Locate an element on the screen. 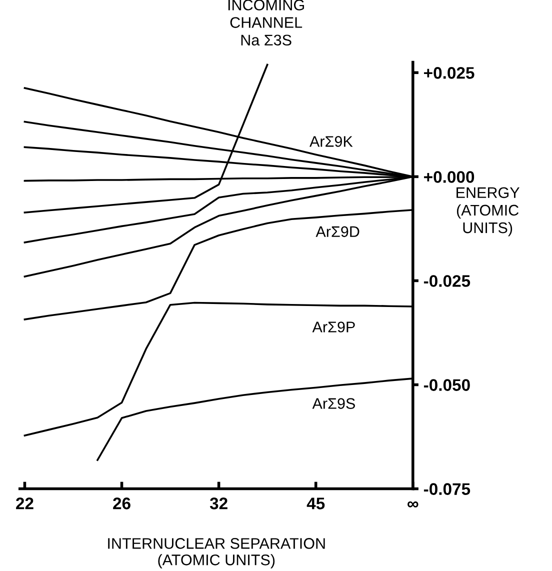 Image resolution: width=552 pixels, height=571 pixels. x-axis-title: INTERNUCLEAR SEPARATION (ATOMIC UNITS) is located at coordinates (216, 553).